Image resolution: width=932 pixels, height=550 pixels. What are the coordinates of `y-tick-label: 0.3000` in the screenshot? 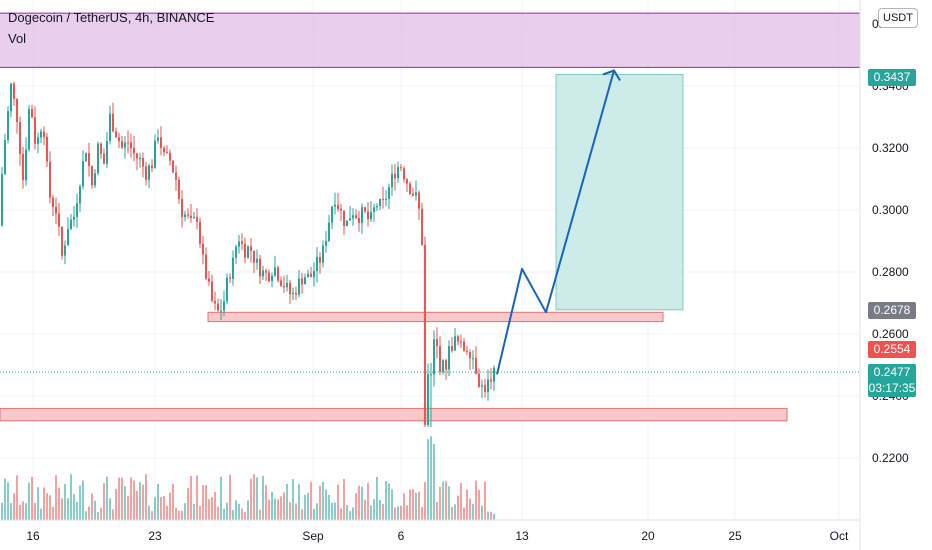 It's located at (890, 210).